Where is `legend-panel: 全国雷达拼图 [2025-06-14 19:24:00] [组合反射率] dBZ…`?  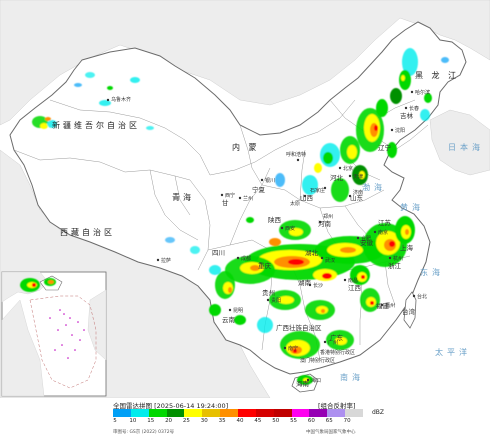
legend-panel: 全国雷达拼图 [2025-06-14 19:24:00] [组合反射率] dBZ… is located at coordinates (245, 418).